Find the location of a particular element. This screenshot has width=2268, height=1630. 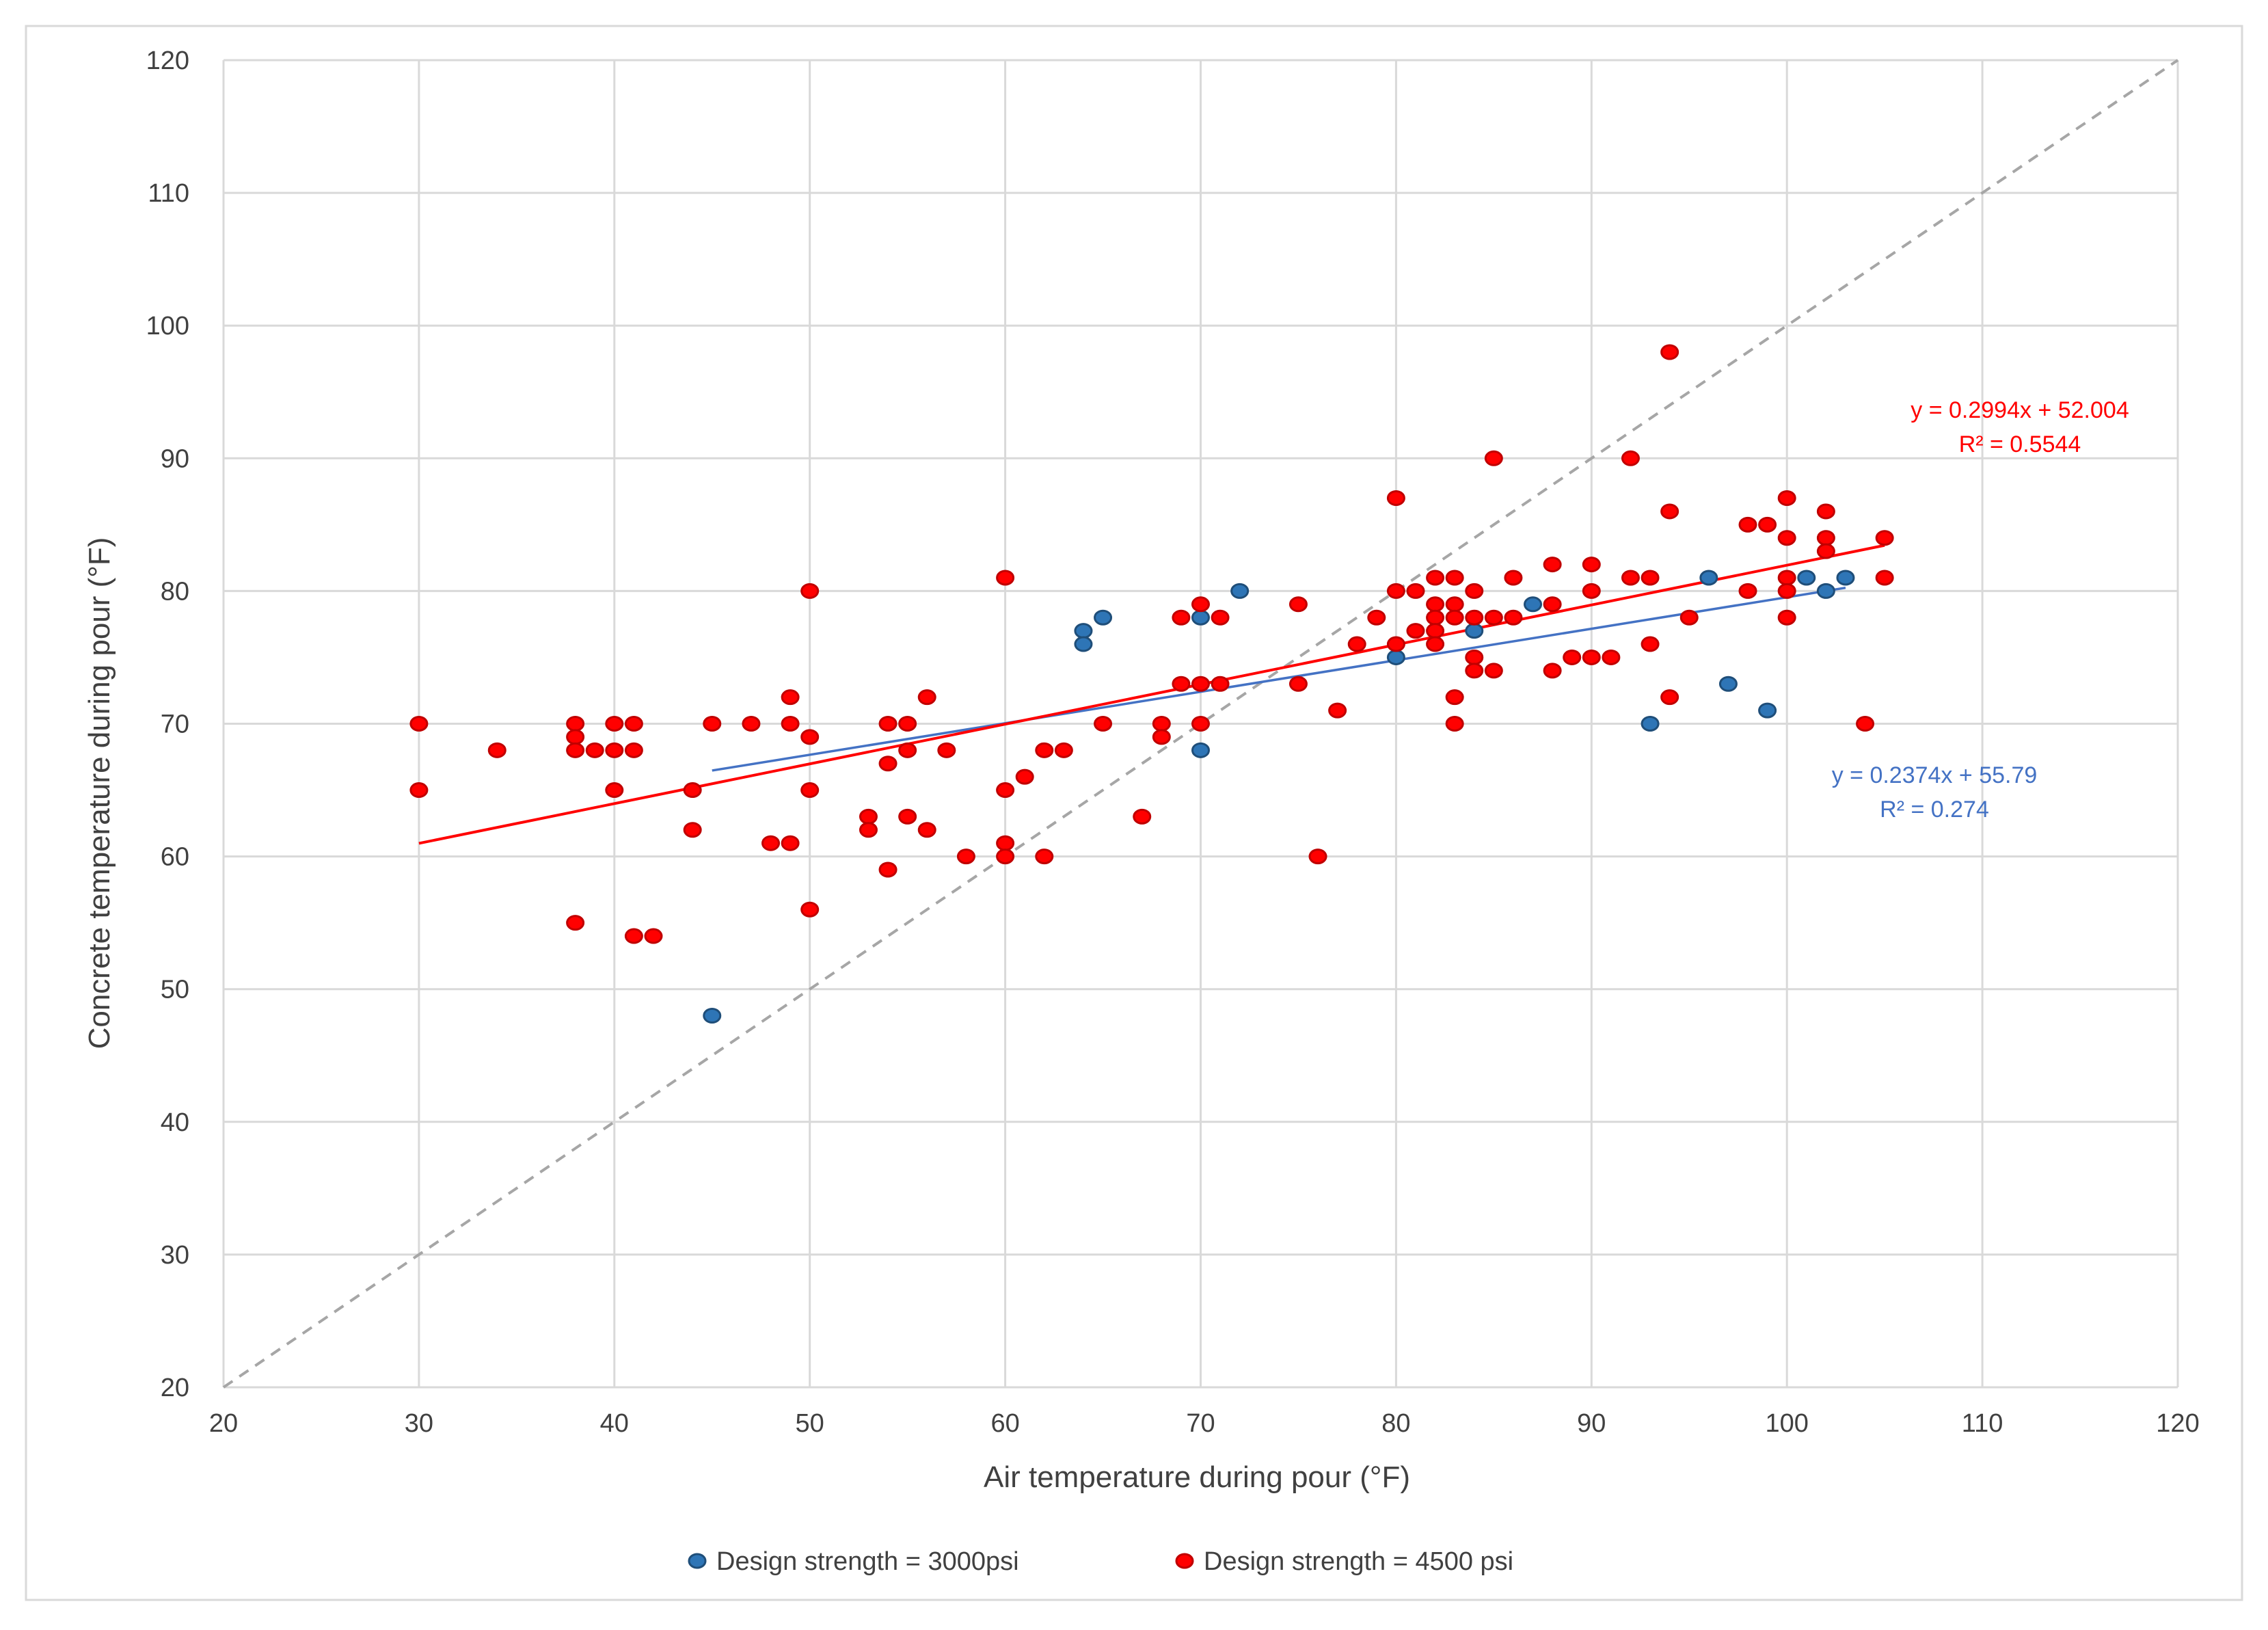

x-tick-label: 110 is located at coordinates (1983, 1423).